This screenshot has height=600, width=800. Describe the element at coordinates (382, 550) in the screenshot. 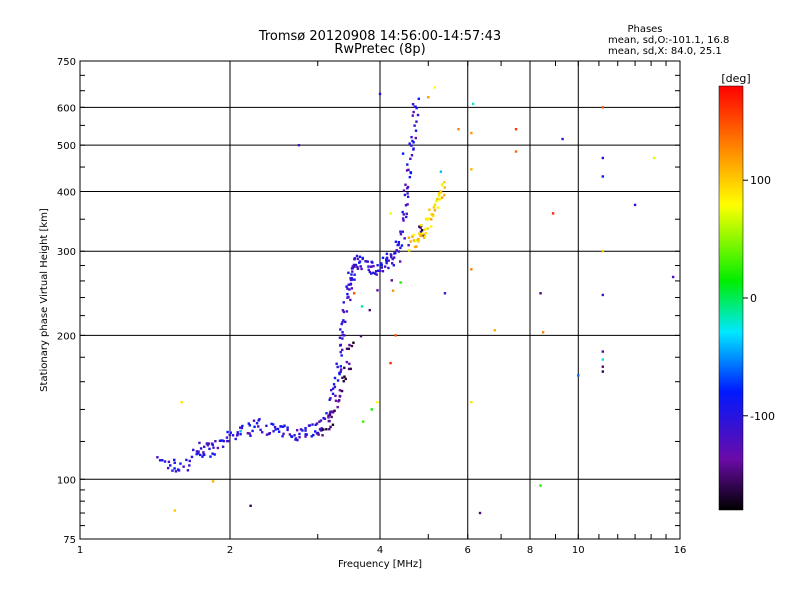

I see `x-tick-labels: 1 2 4 6 8 10 16` at that location.